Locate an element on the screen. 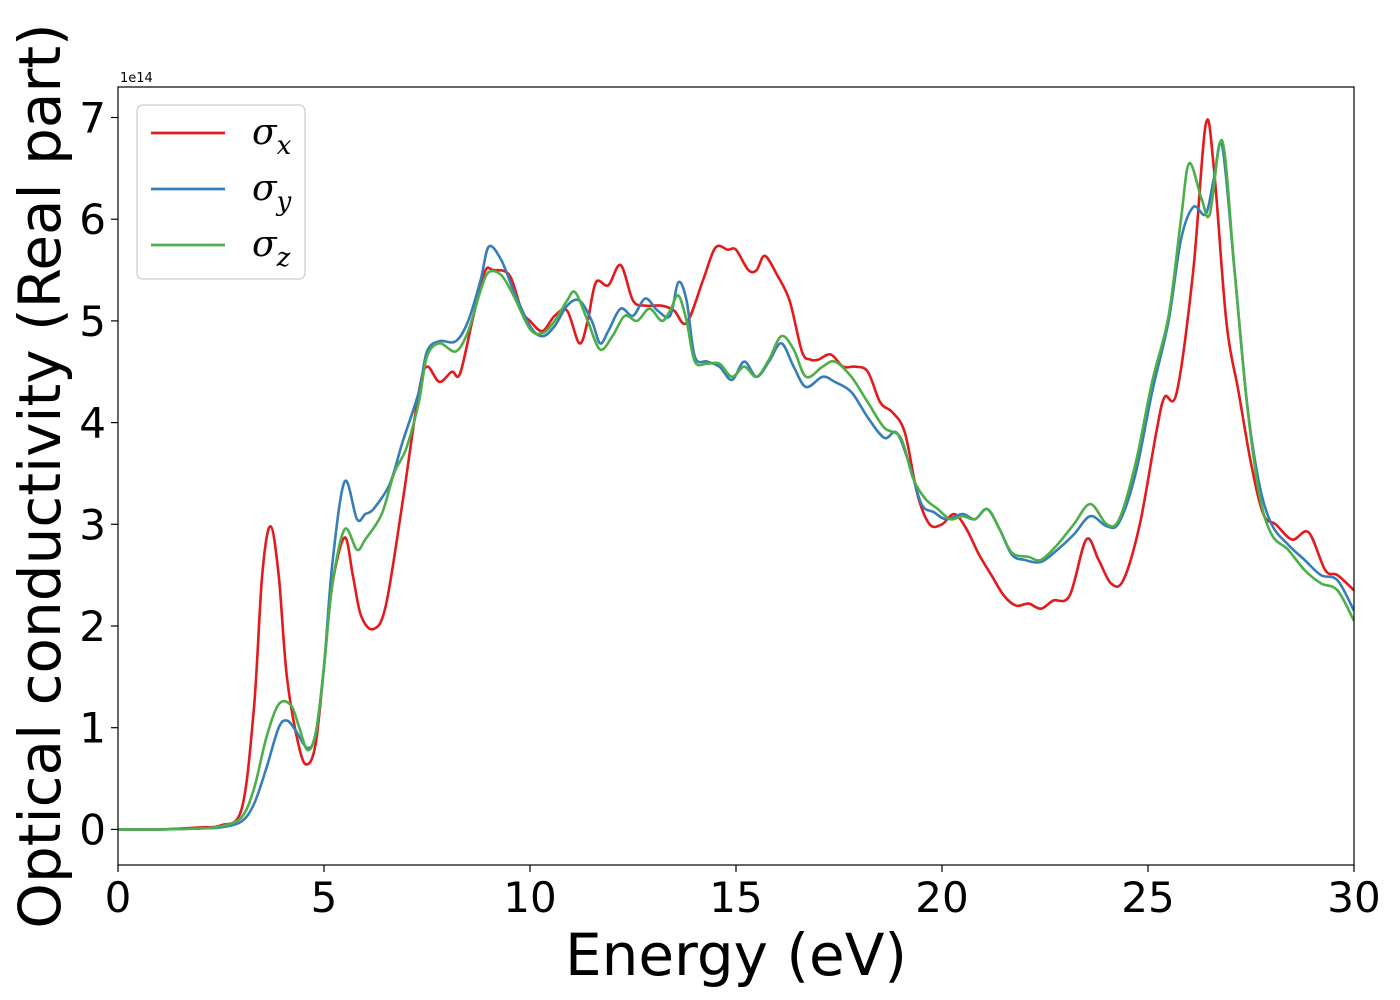 The image size is (1400, 1000). legend-label-z: σz is located at coordinates (271, 248).